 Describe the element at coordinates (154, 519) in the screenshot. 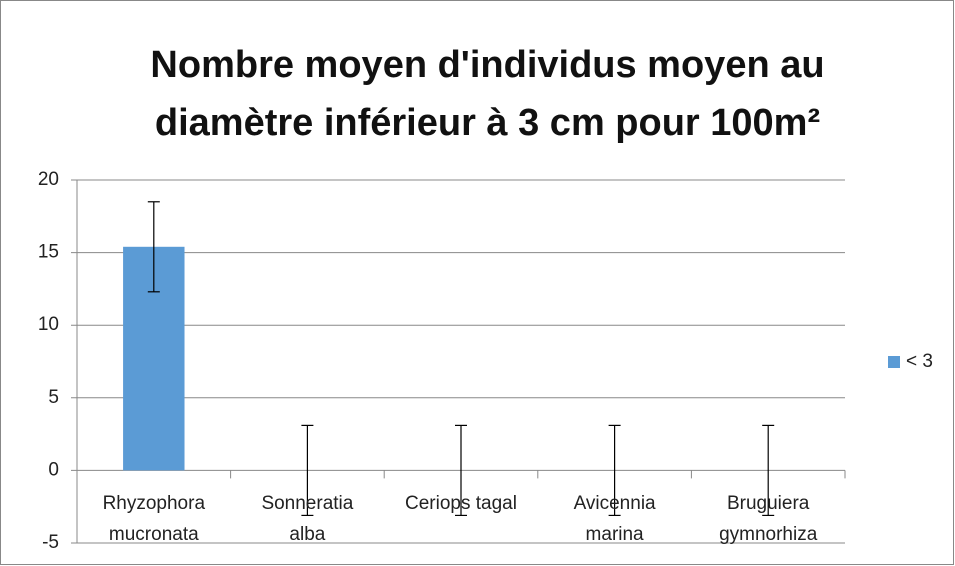

I see `x-tick-label: Rhyzophora mucronata` at that location.